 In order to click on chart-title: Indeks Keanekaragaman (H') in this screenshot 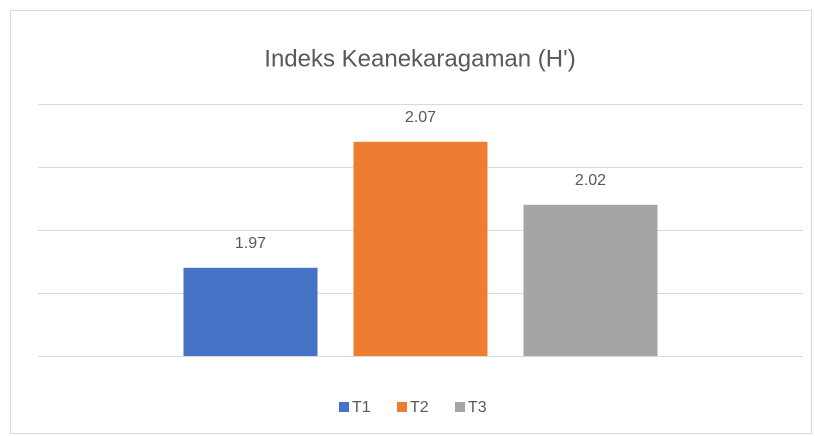, I will do `click(419, 58)`.